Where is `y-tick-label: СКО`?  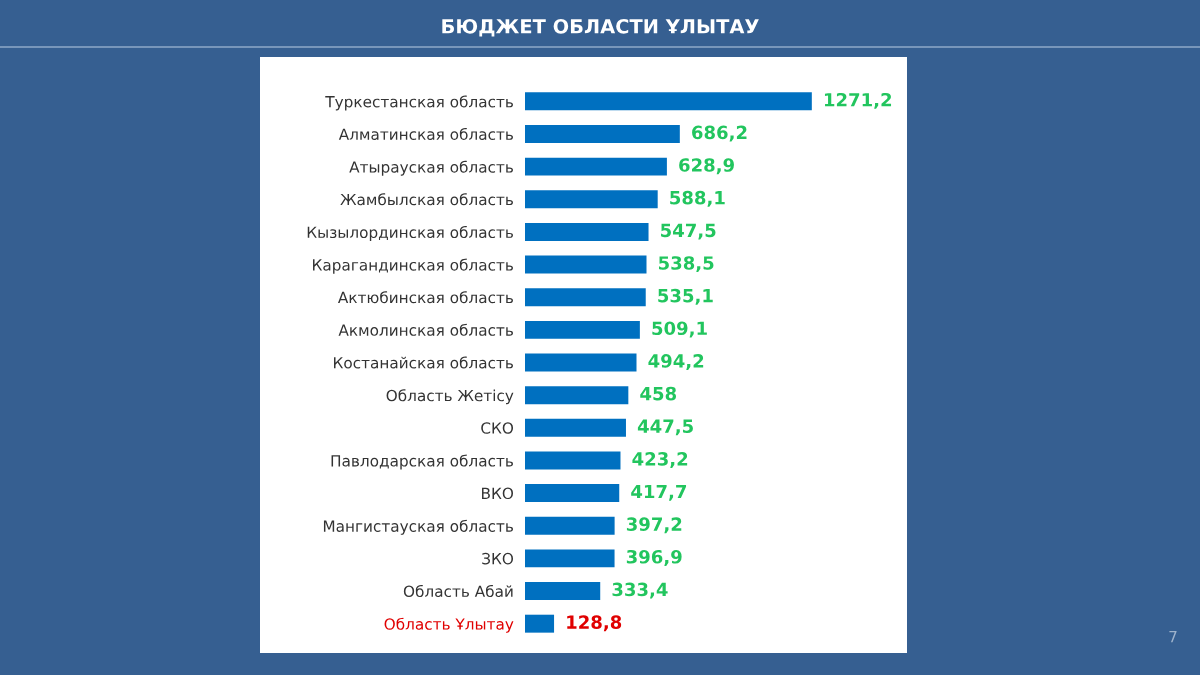
y-tick-label: СКО is located at coordinates (497, 428).